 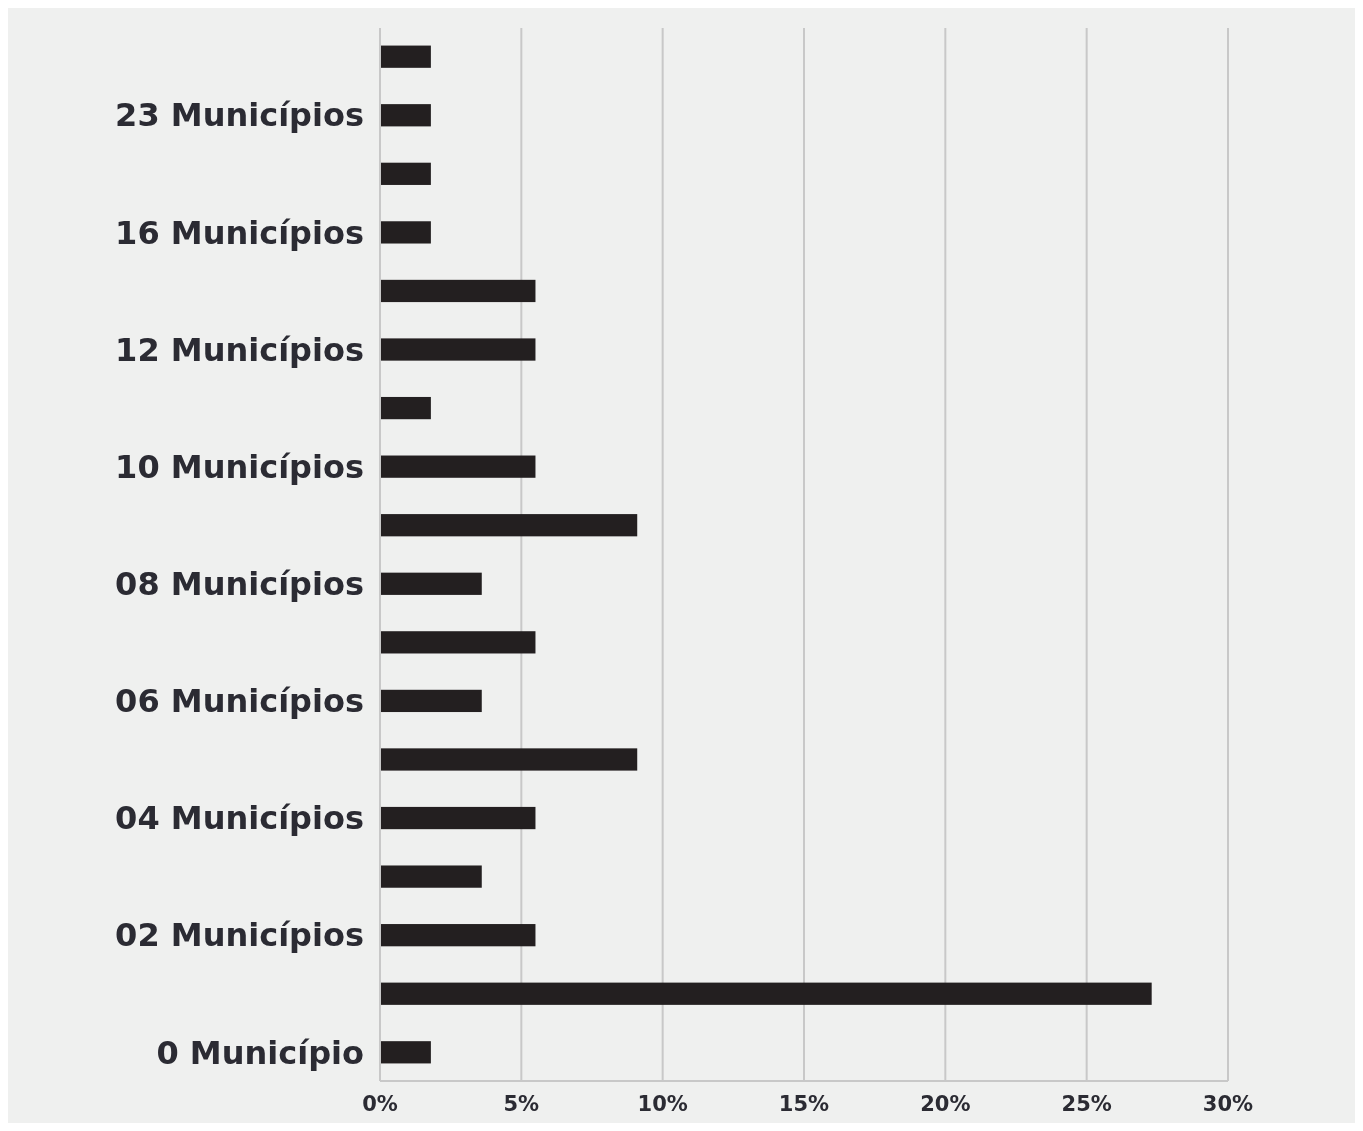 I want to click on y-tick-label: 06 Municípios, so click(x=239, y=701).